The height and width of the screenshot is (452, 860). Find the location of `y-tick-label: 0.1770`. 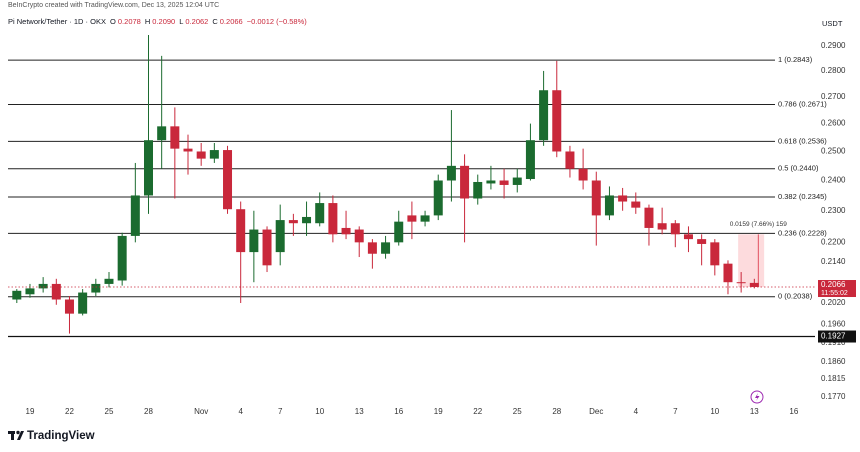

y-tick-label: 0.1770 is located at coordinates (833, 396).